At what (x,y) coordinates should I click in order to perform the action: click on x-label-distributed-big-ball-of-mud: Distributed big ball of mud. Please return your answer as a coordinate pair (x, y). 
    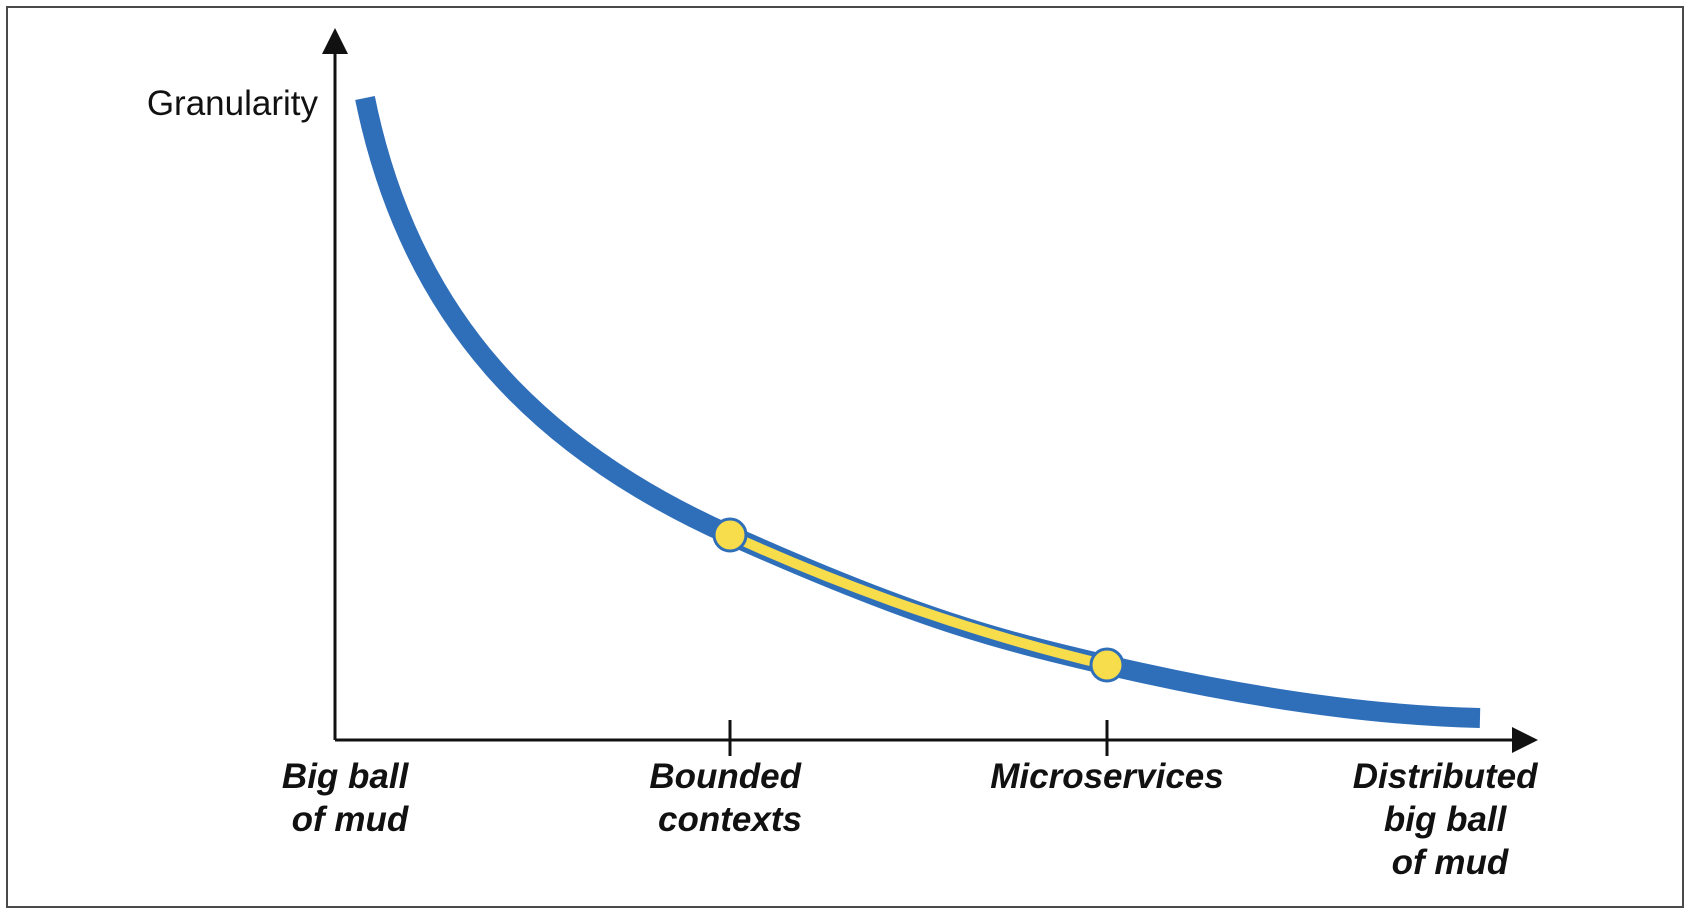
    Looking at the image, I should click on (1450, 819).